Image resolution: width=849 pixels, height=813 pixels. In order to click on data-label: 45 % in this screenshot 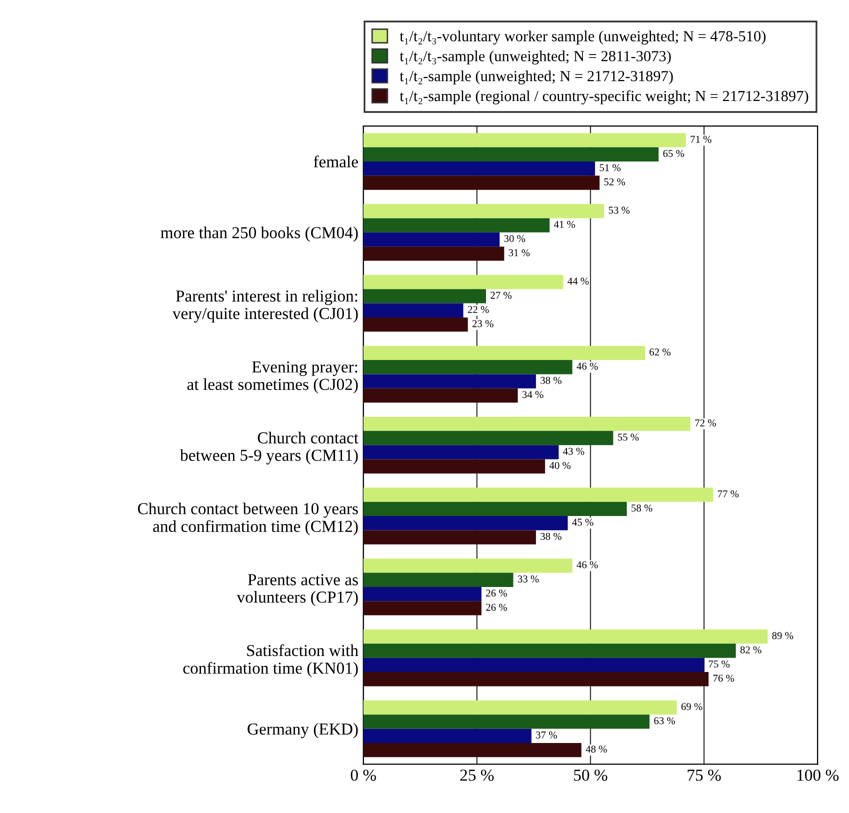, I will do `click(583, 522)`.